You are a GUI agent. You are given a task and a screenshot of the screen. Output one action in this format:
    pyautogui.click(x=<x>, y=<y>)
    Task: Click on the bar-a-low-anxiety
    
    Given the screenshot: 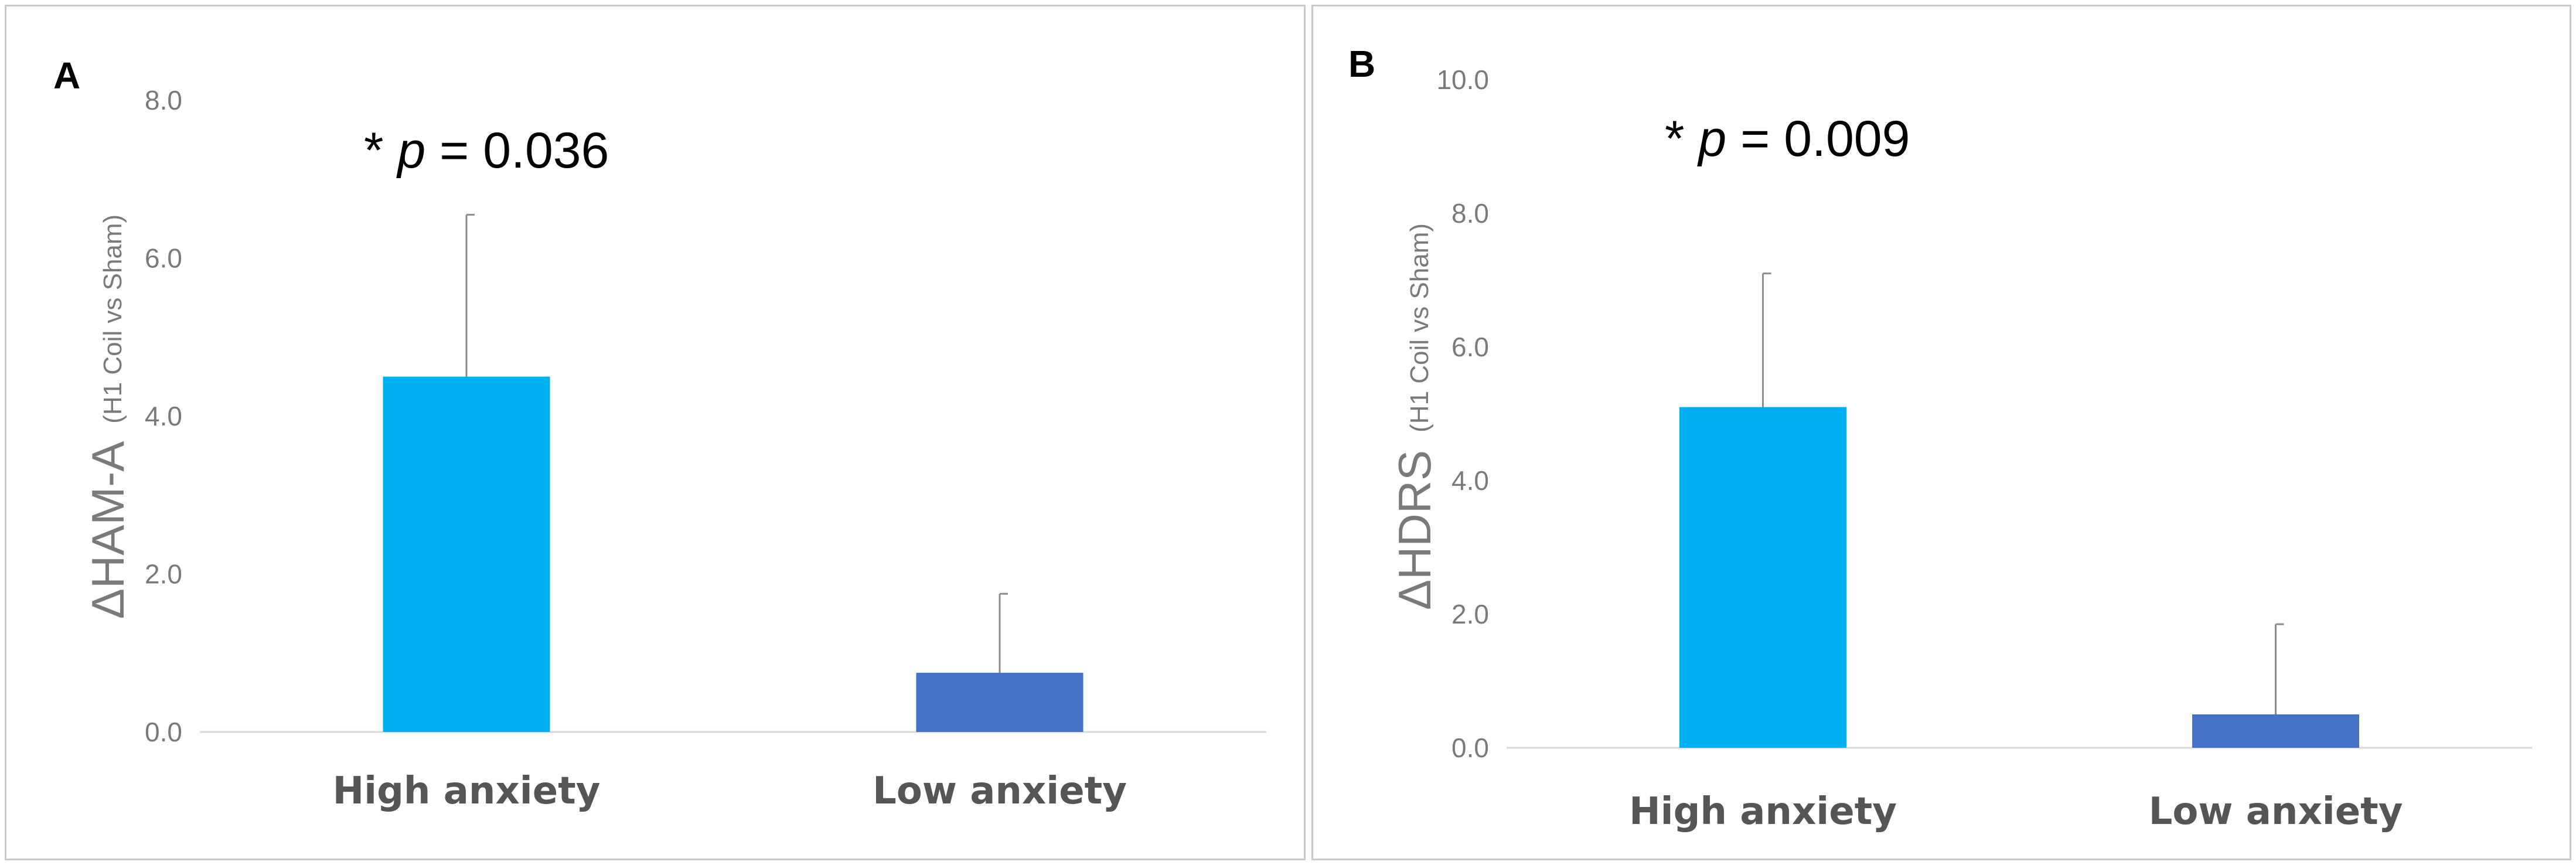 What is the action you would take?
    pyautogui.click(x=999, y=702)
    